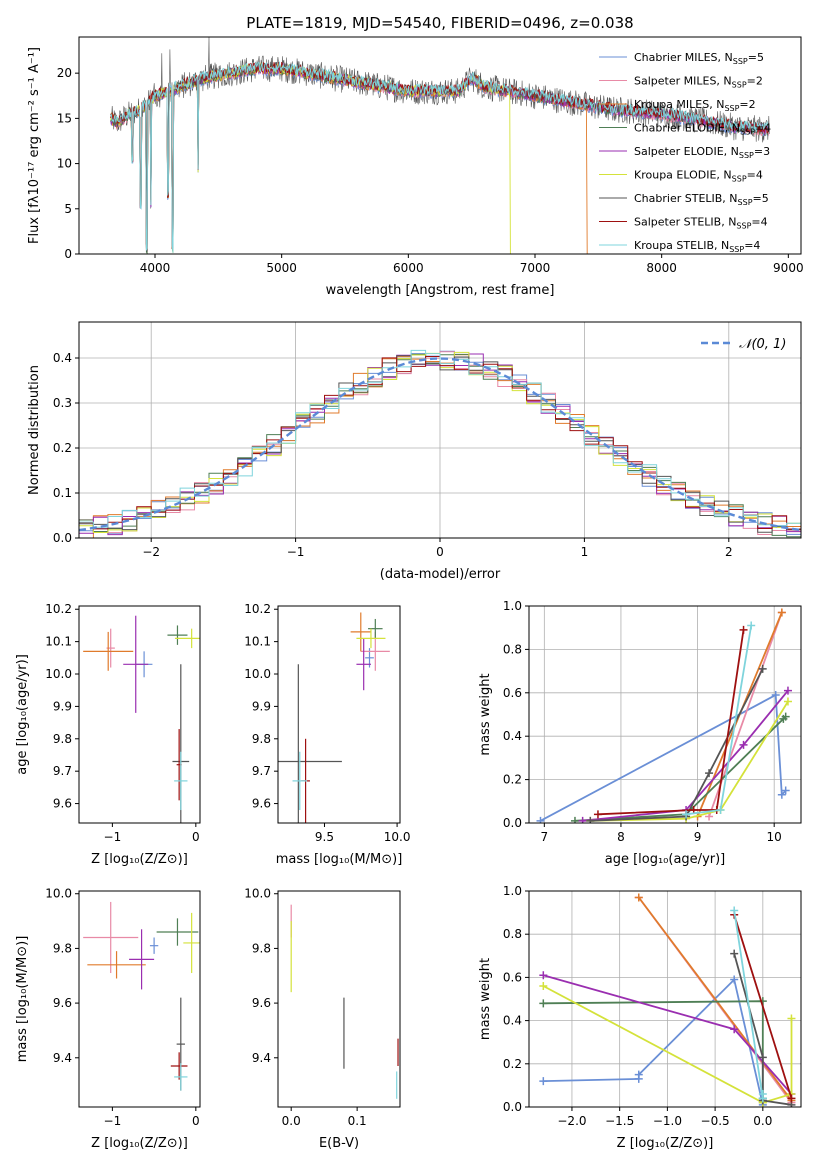 The width and height of the screenshot is (819, 1170). I want to click on x-tick-label: −1, so click(113, 1121).